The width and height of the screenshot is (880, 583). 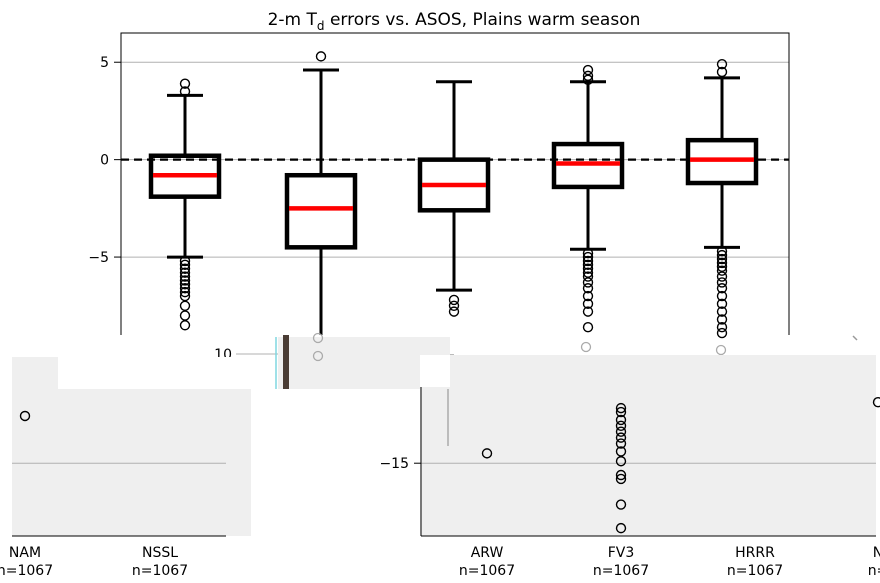 What do you see at coordinates (154, 373) in the screenshot?
I see `lower-left-white-cutout` at bounding box center [154, 373].